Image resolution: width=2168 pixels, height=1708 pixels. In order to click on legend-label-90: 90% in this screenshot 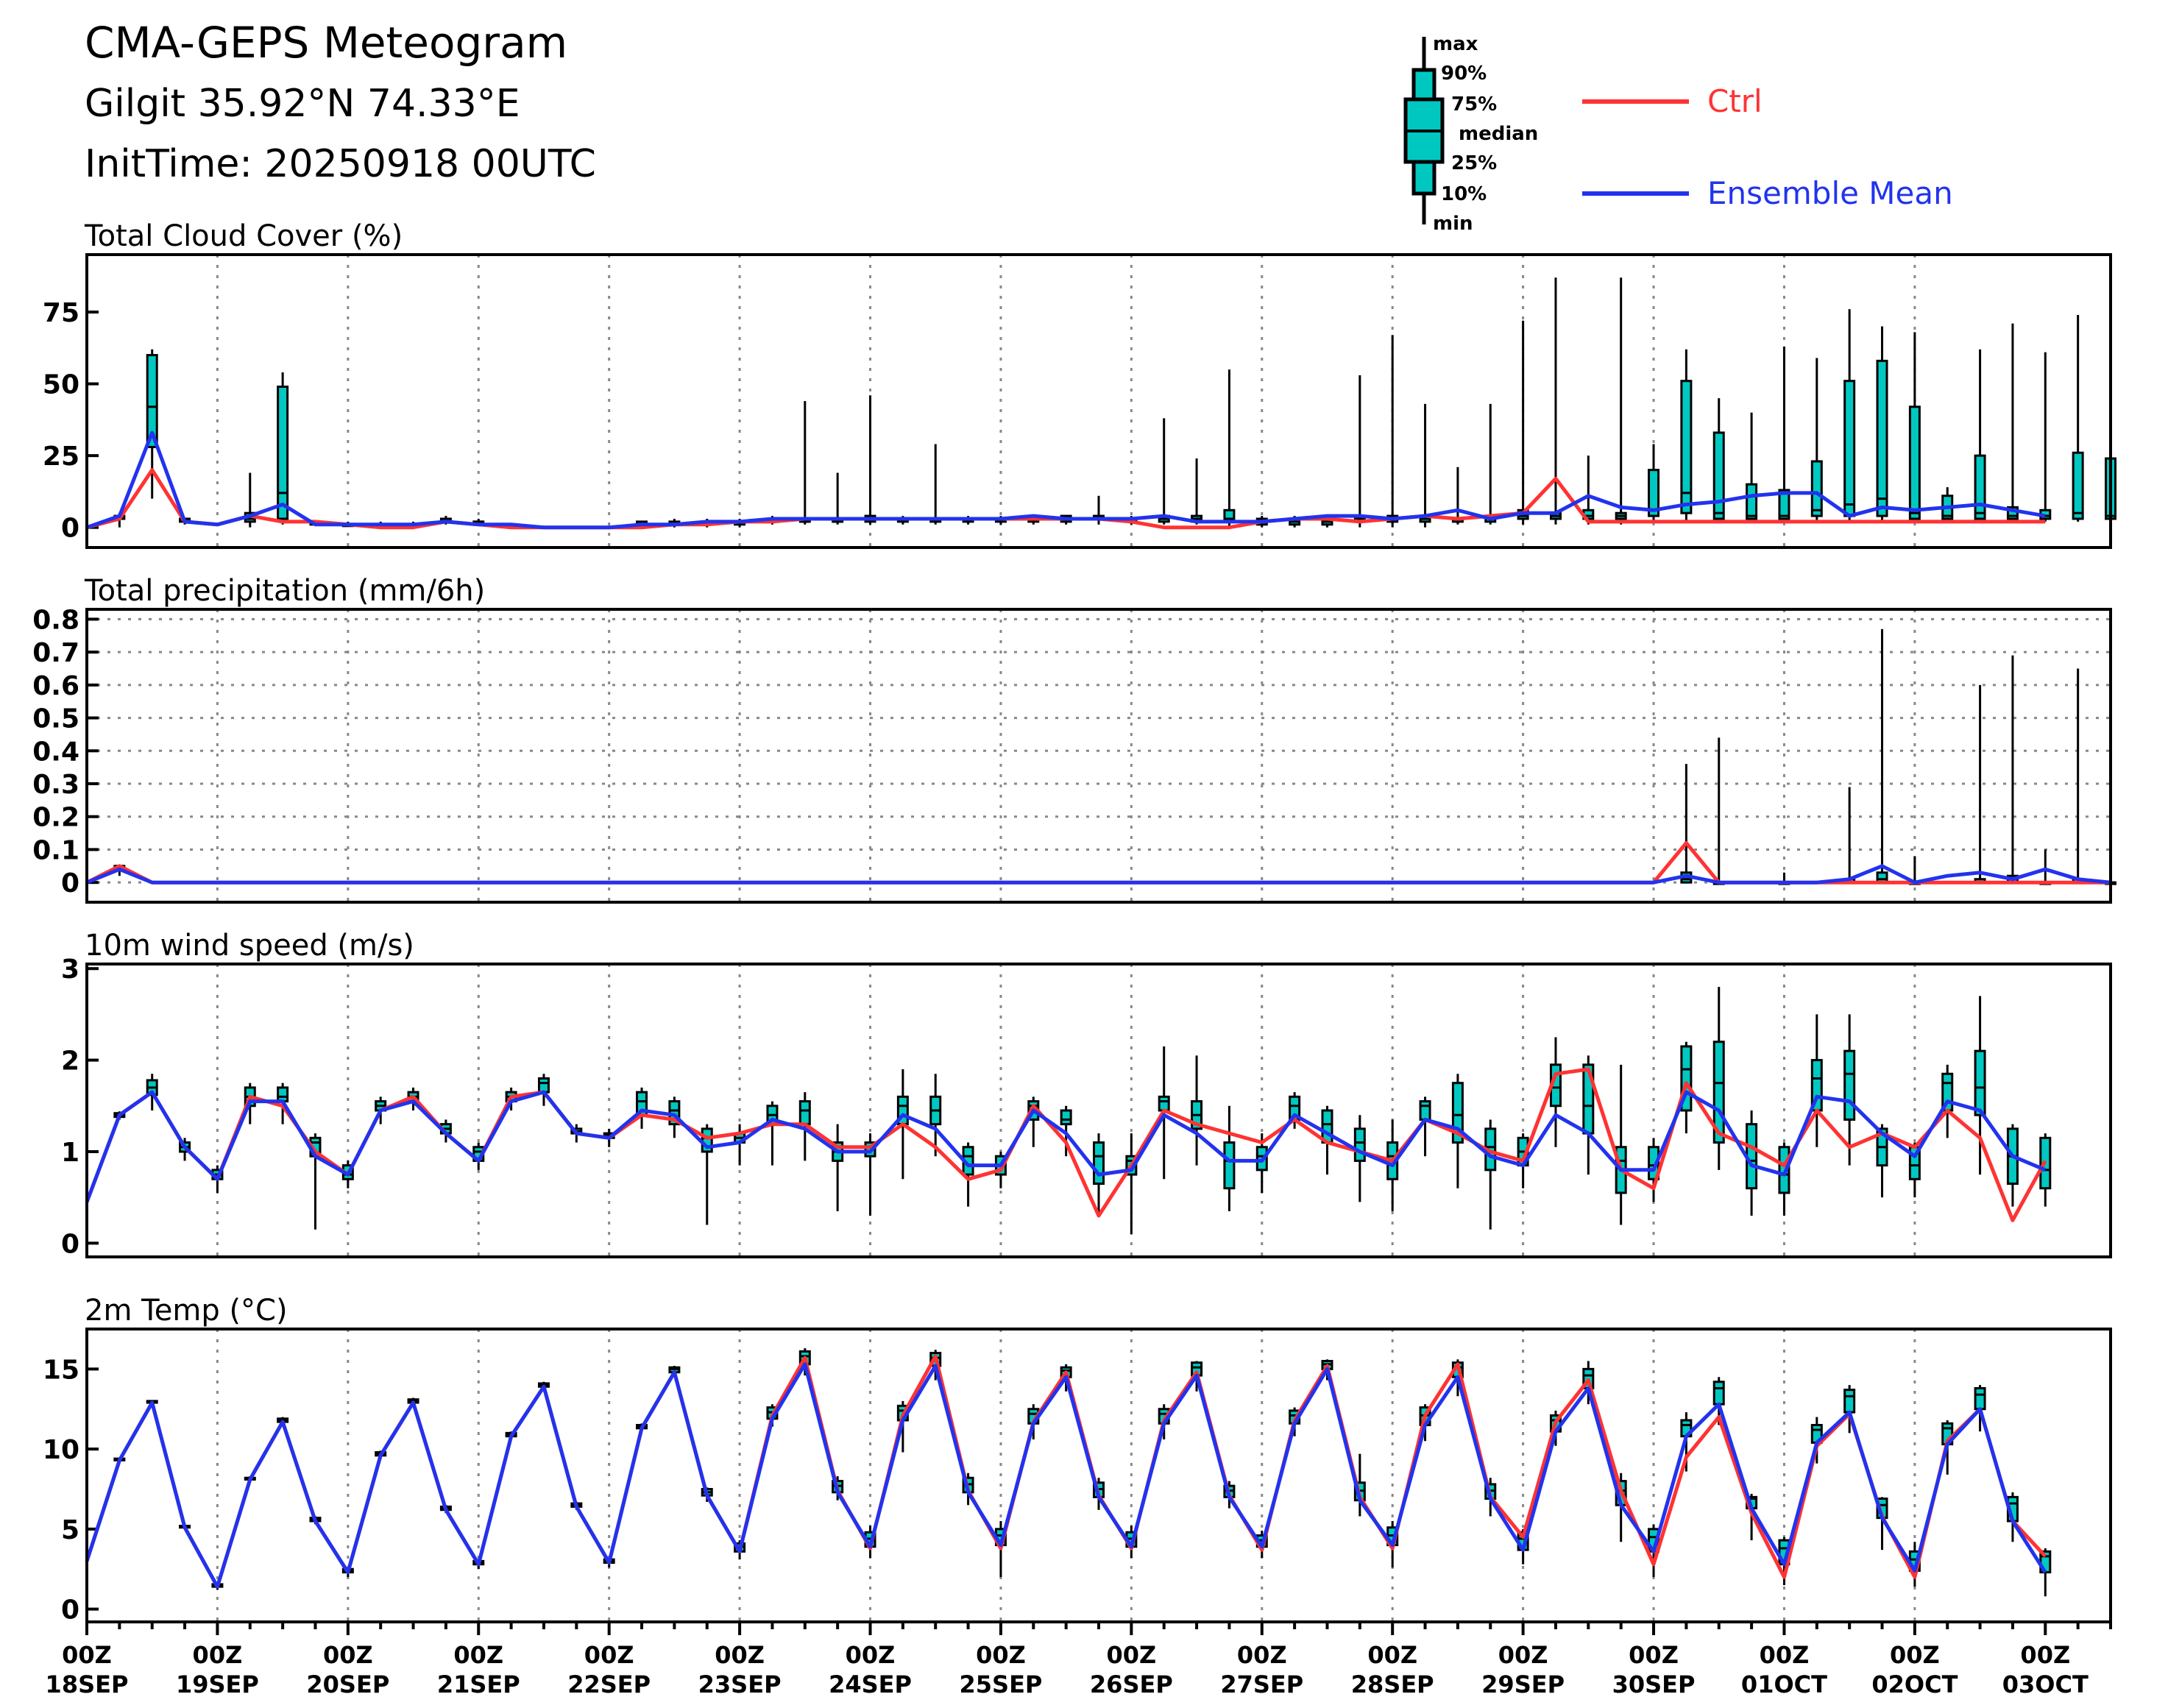, I will do `click(1464, 74)`.